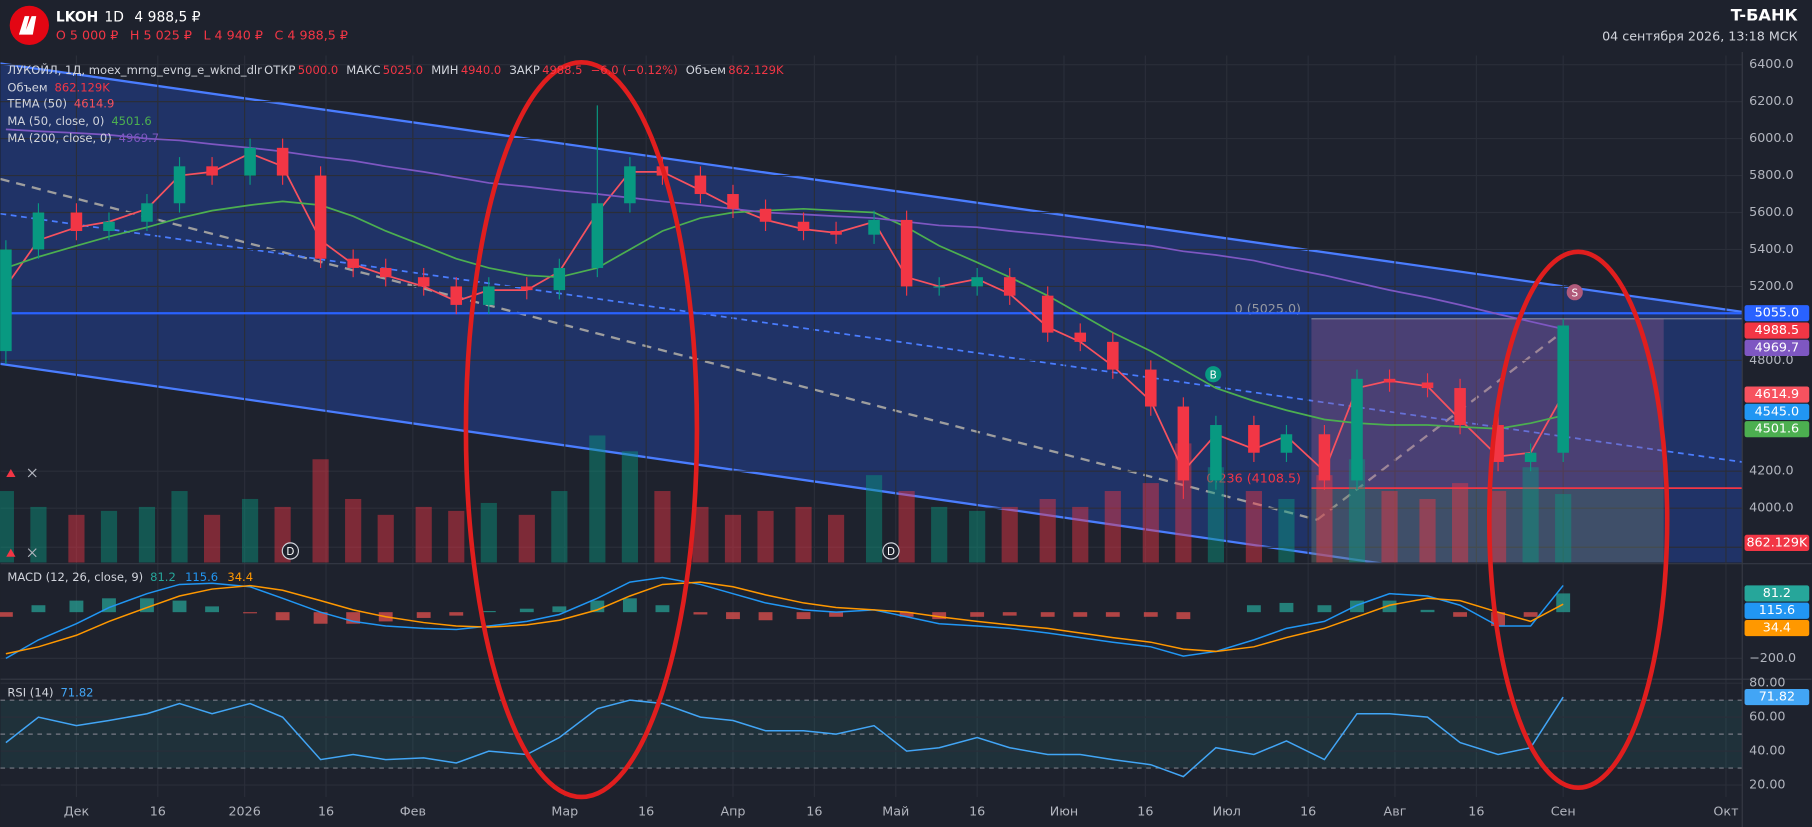  I want to click on icons, so click(21, 513).